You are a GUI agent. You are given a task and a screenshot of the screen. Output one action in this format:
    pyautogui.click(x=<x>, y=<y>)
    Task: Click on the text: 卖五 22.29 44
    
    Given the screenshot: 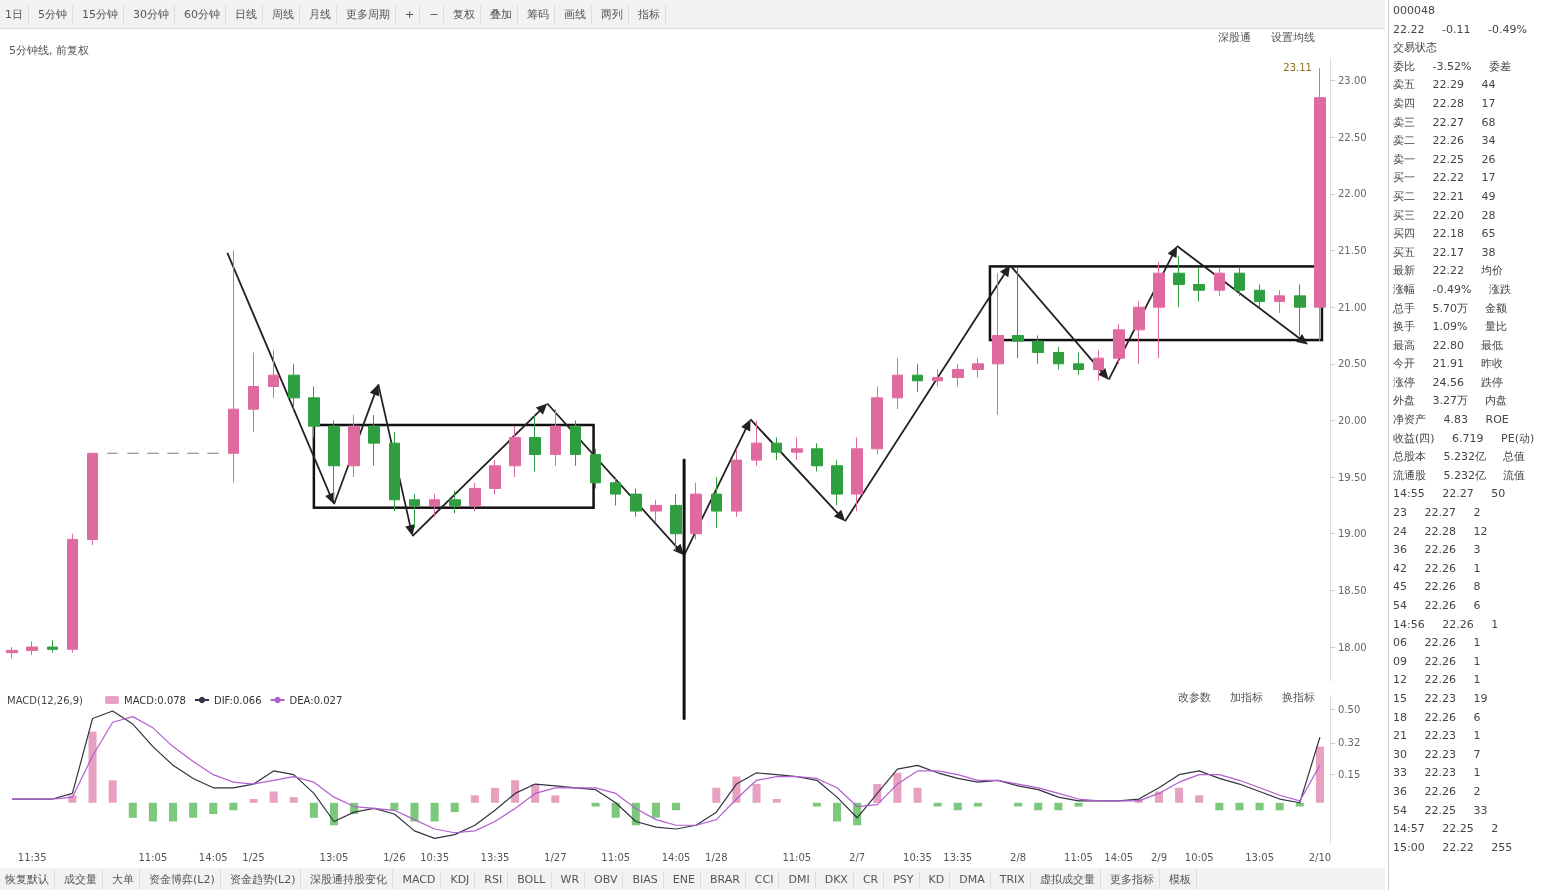 What is the action you would take?
    pyautogui.click(x=1444, y=85)
    